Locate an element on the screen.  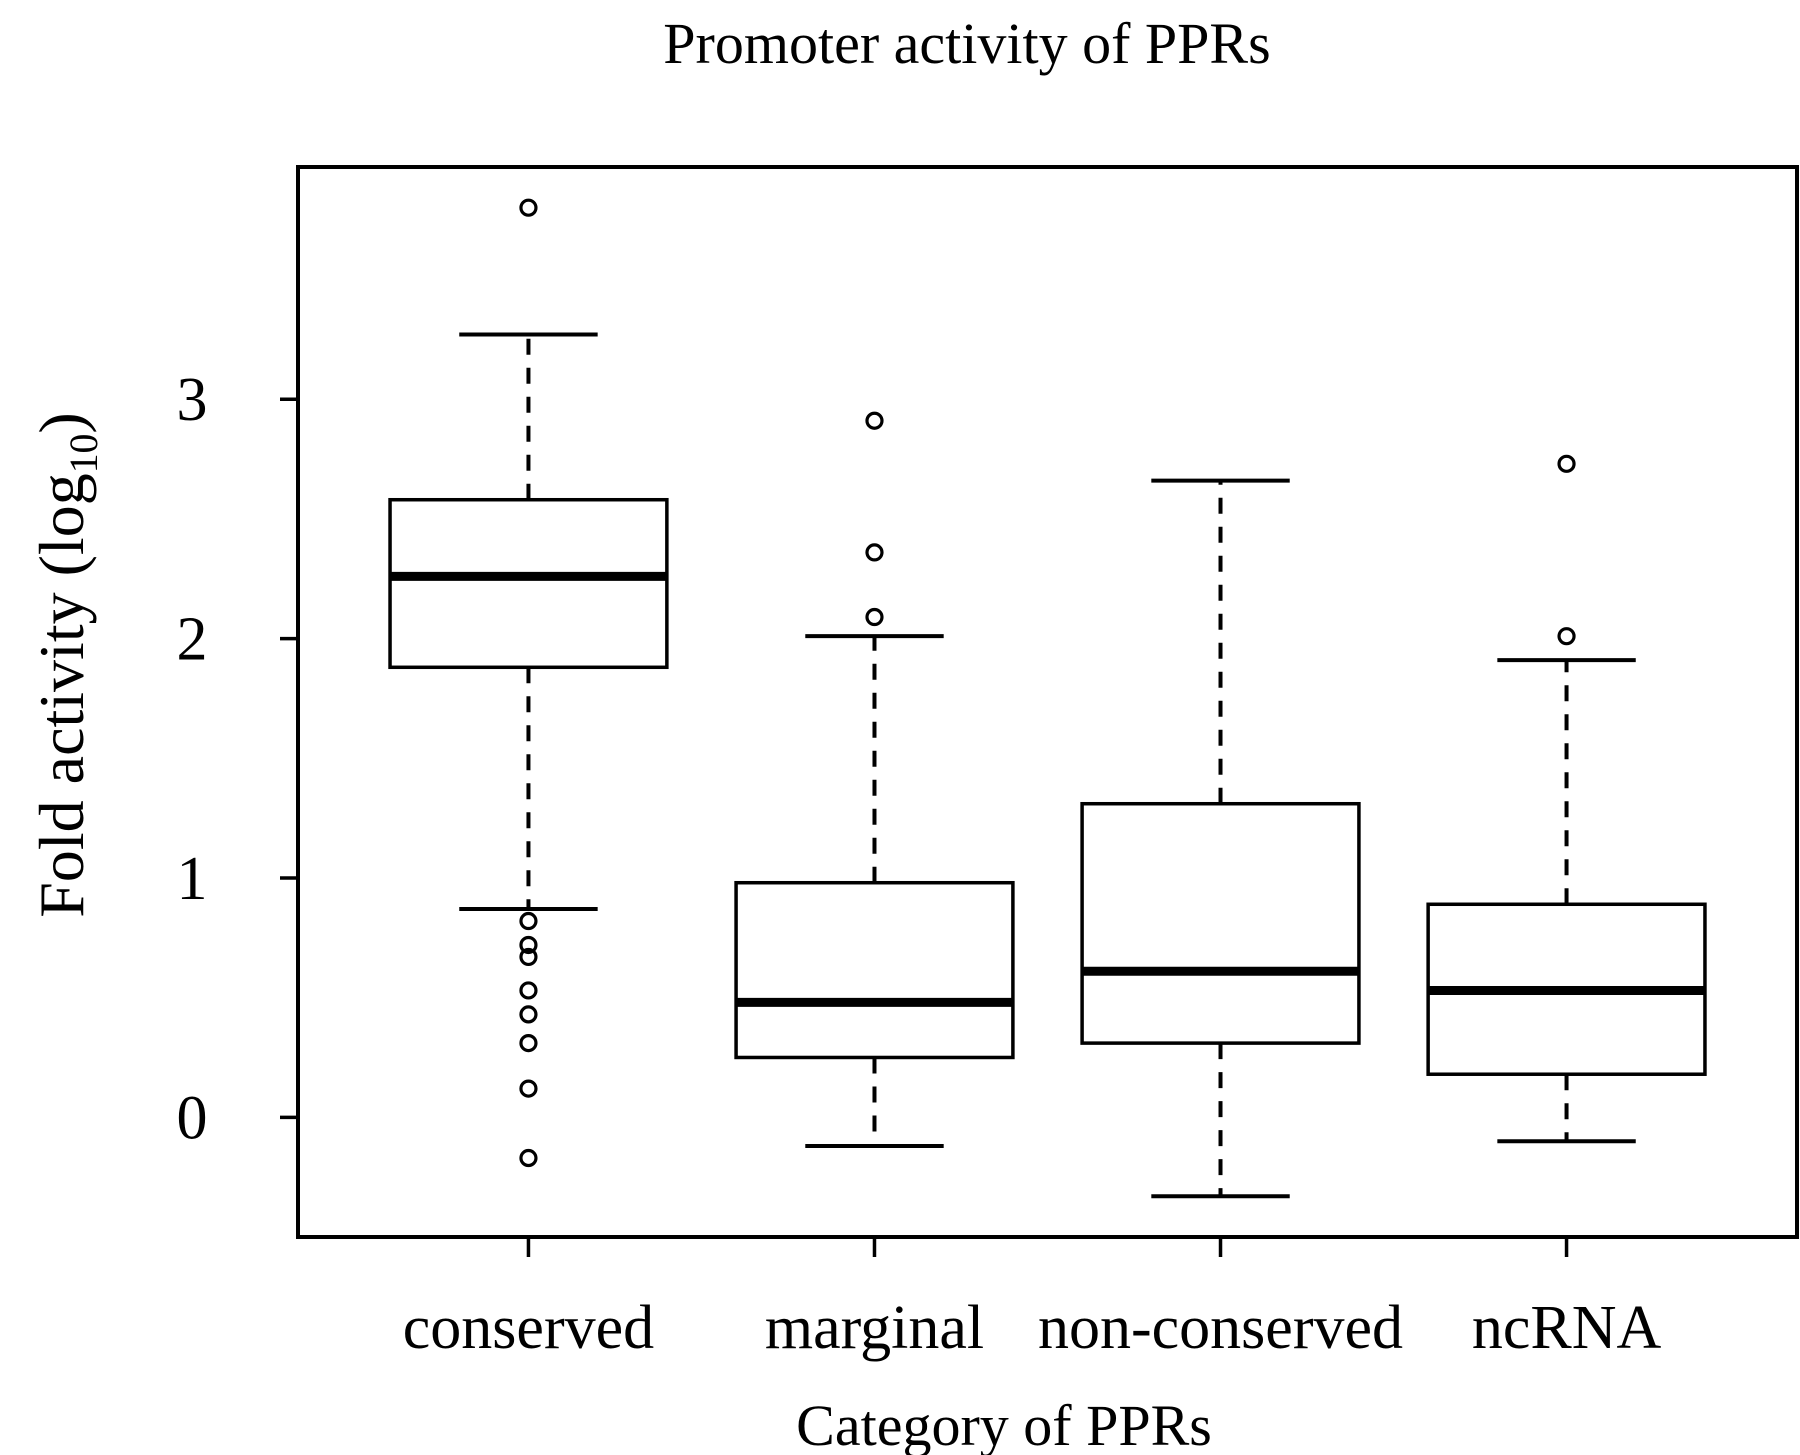
y-tick-label: 2 is located at coordinates (192, 640).